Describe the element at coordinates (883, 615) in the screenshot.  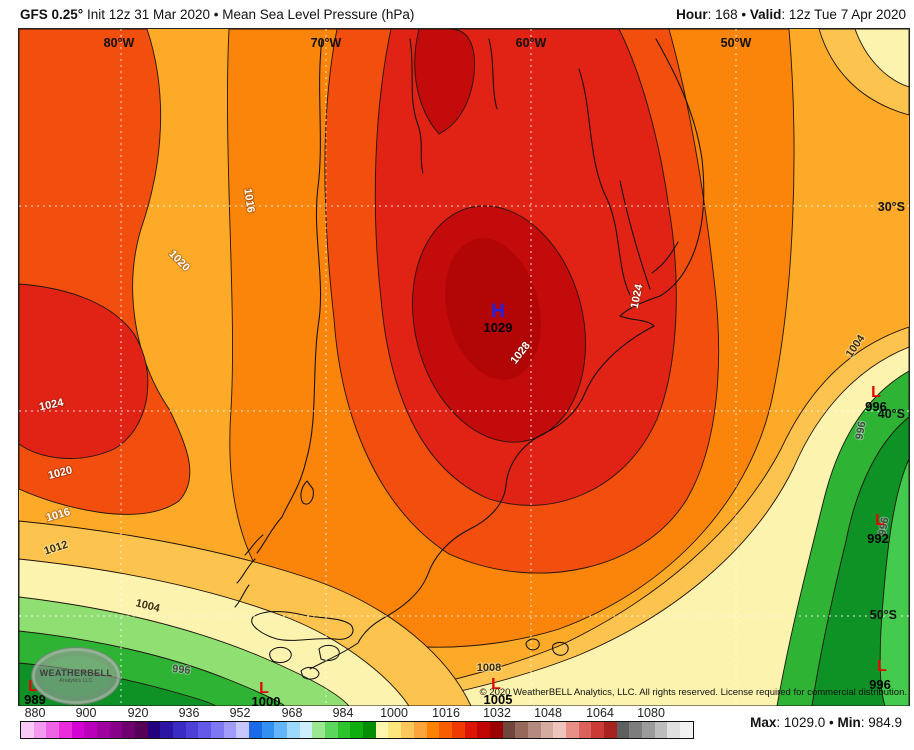
I see `lat-label-50s: 50°S` at that location.